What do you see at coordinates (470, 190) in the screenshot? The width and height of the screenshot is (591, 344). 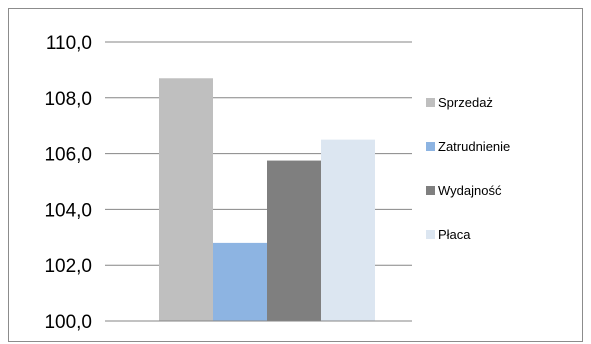 I see `legend-label: Wydajność` at bounding box center [470, 190].